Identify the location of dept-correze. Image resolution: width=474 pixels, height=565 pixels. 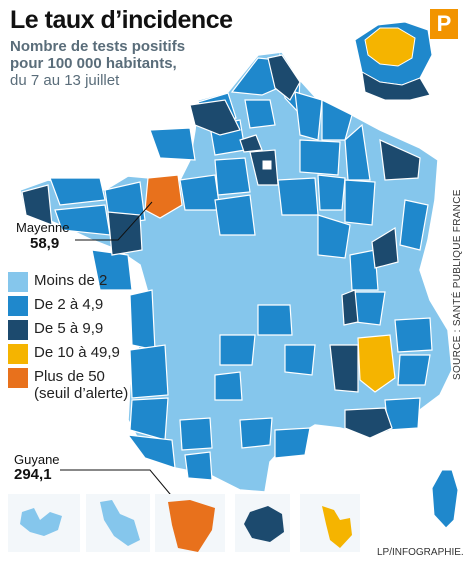
(237, 350).